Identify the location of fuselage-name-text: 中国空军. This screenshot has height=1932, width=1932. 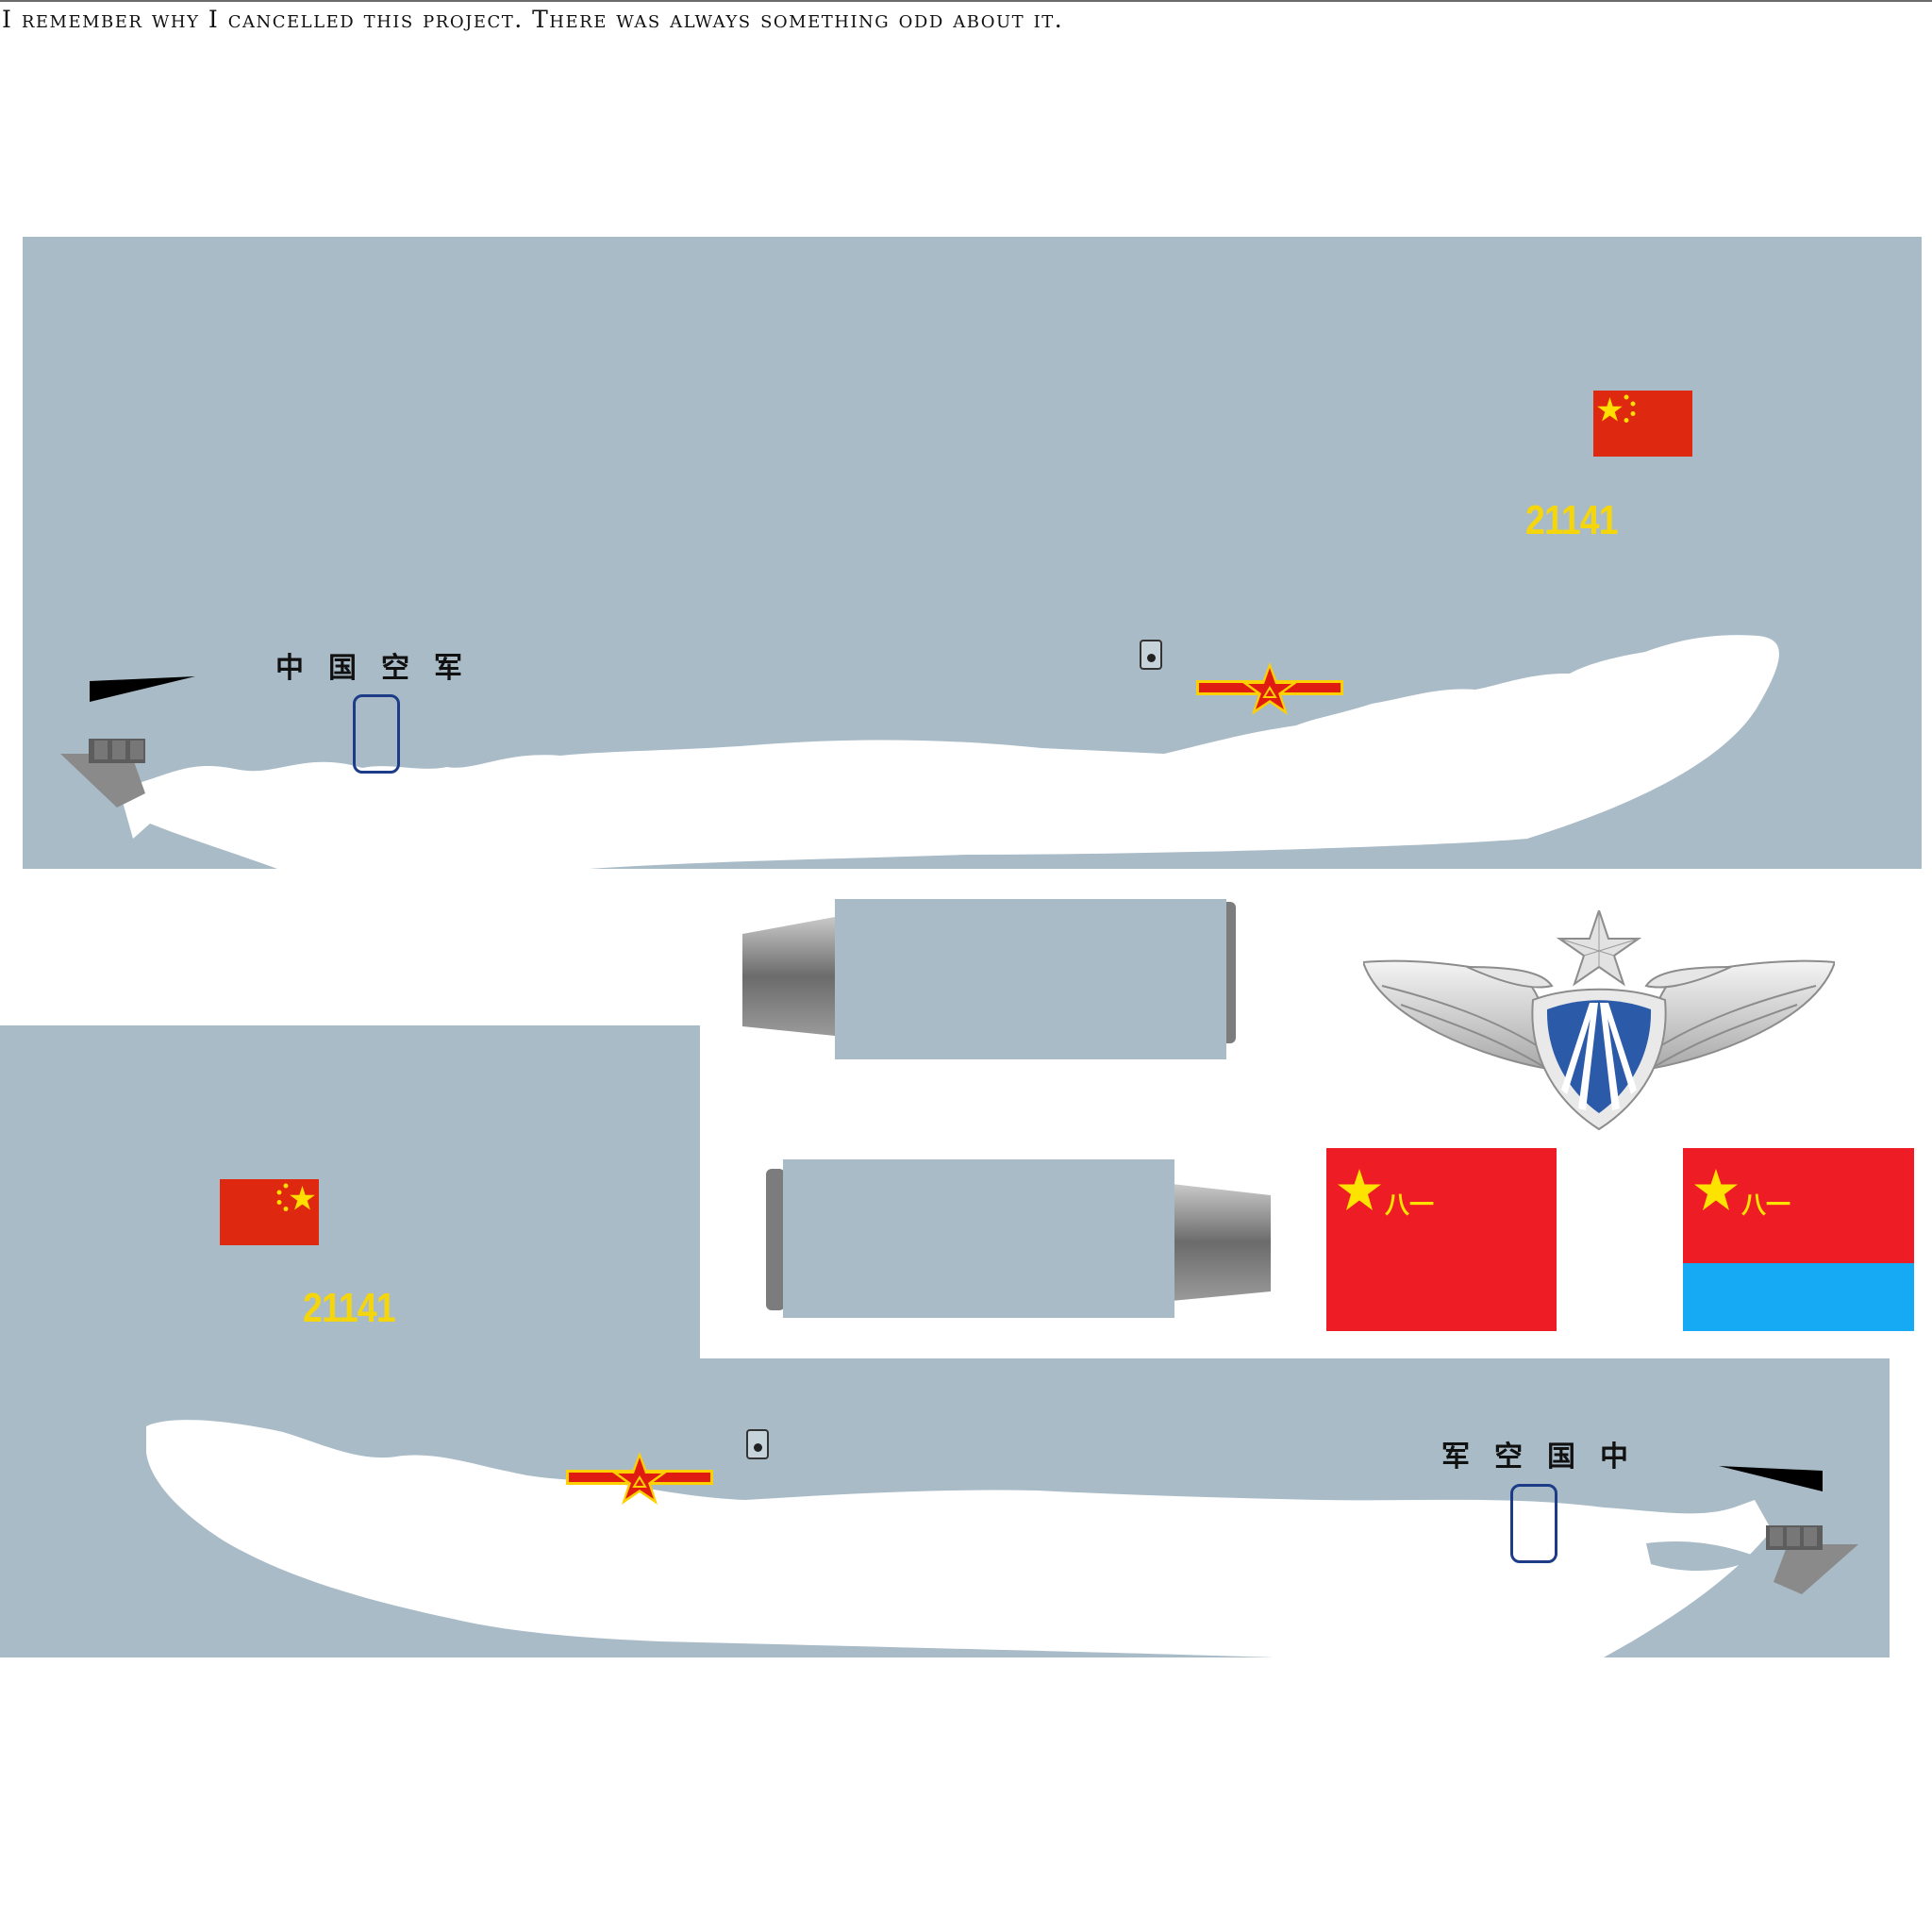
(381, 669).